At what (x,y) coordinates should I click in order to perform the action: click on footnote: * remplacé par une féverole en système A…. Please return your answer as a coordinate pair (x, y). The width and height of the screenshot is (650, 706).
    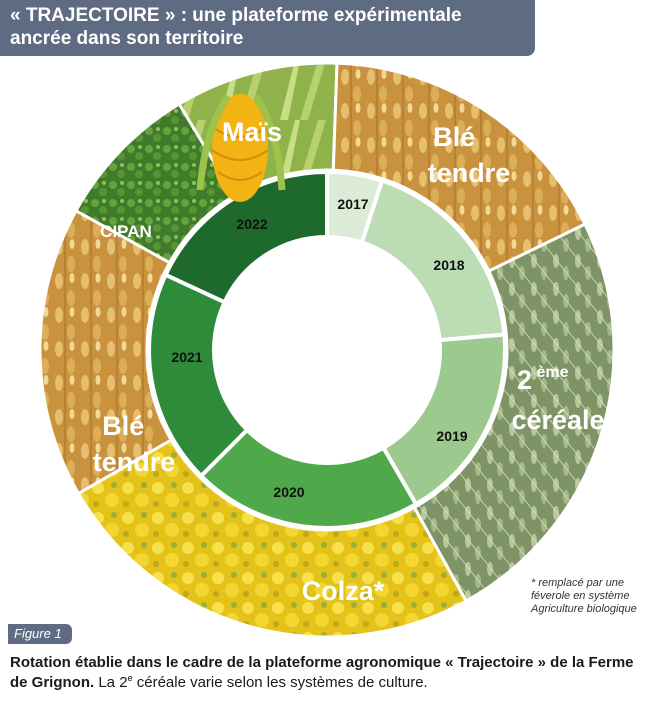
    Looking at the image, I should click on (584, 596).